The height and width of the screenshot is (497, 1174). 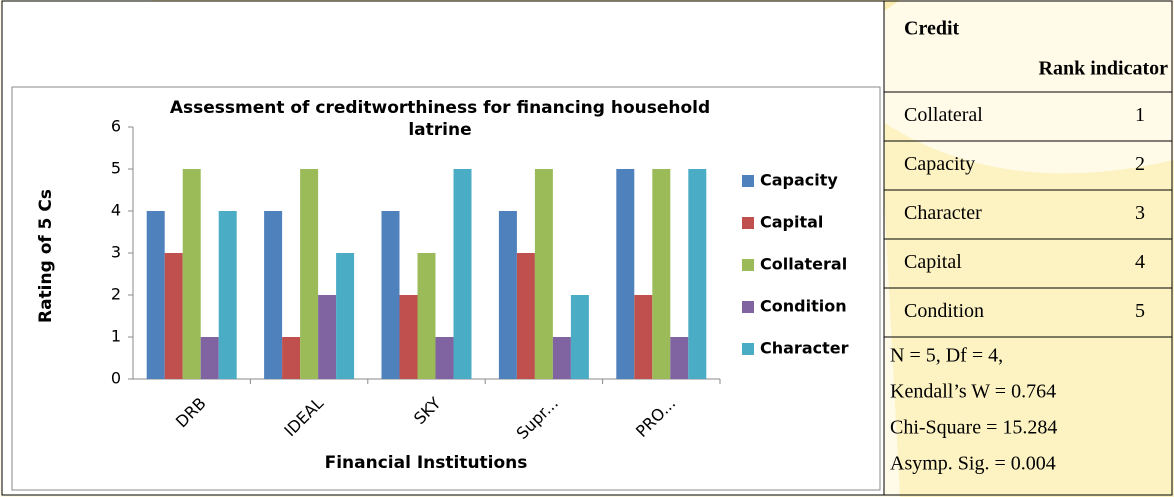 I want to click on stat-line: Chi-Square = 15.284, so click(x=973, y=428).